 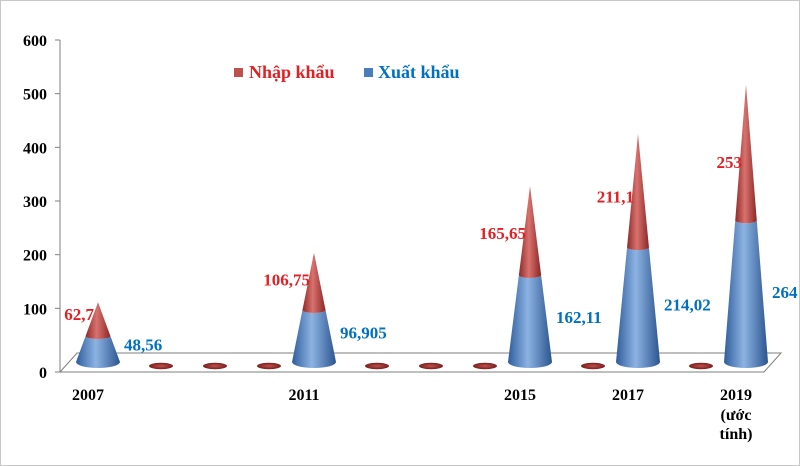 What do you see at coordinates (412, 415) in the screenshot?
I see `x-axis-labels: 2007 2011 2015 2017 2019 (ước tính)` at bounding box center [412, 415].